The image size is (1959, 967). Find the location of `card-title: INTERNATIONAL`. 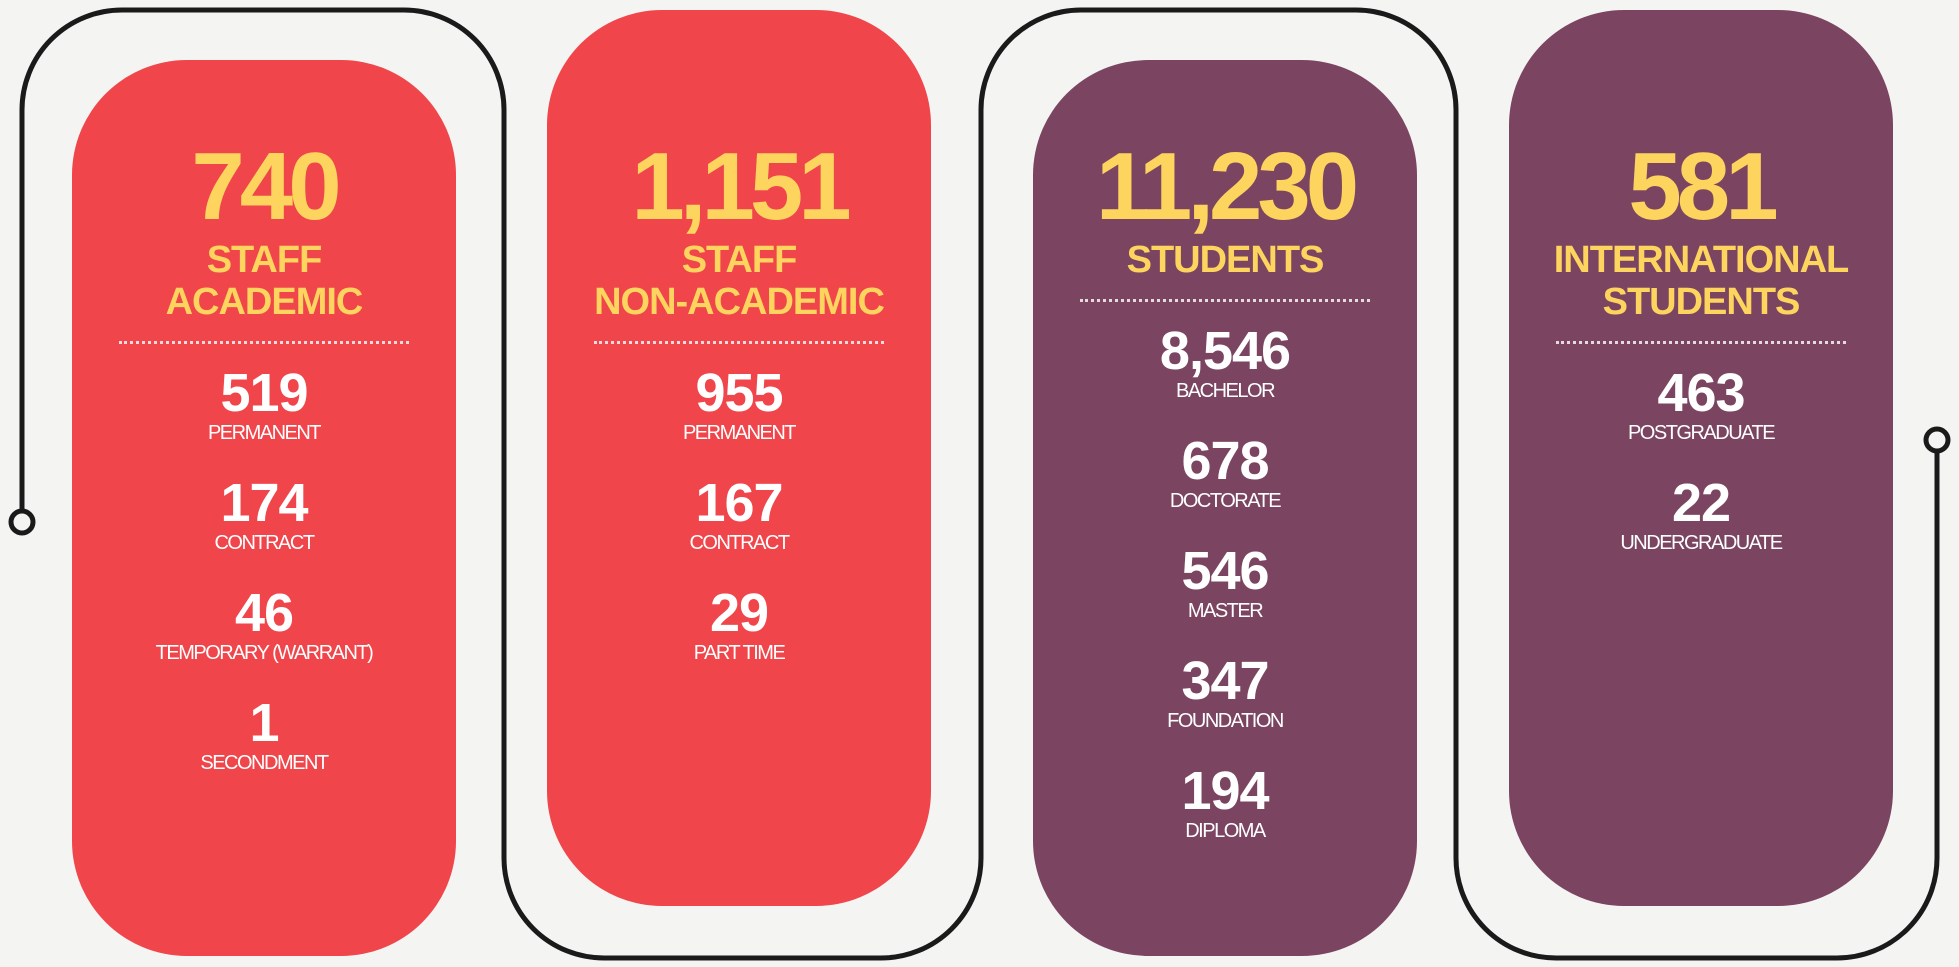

card-title: INTERNATIONAL is located at coordinates (1701, 260).